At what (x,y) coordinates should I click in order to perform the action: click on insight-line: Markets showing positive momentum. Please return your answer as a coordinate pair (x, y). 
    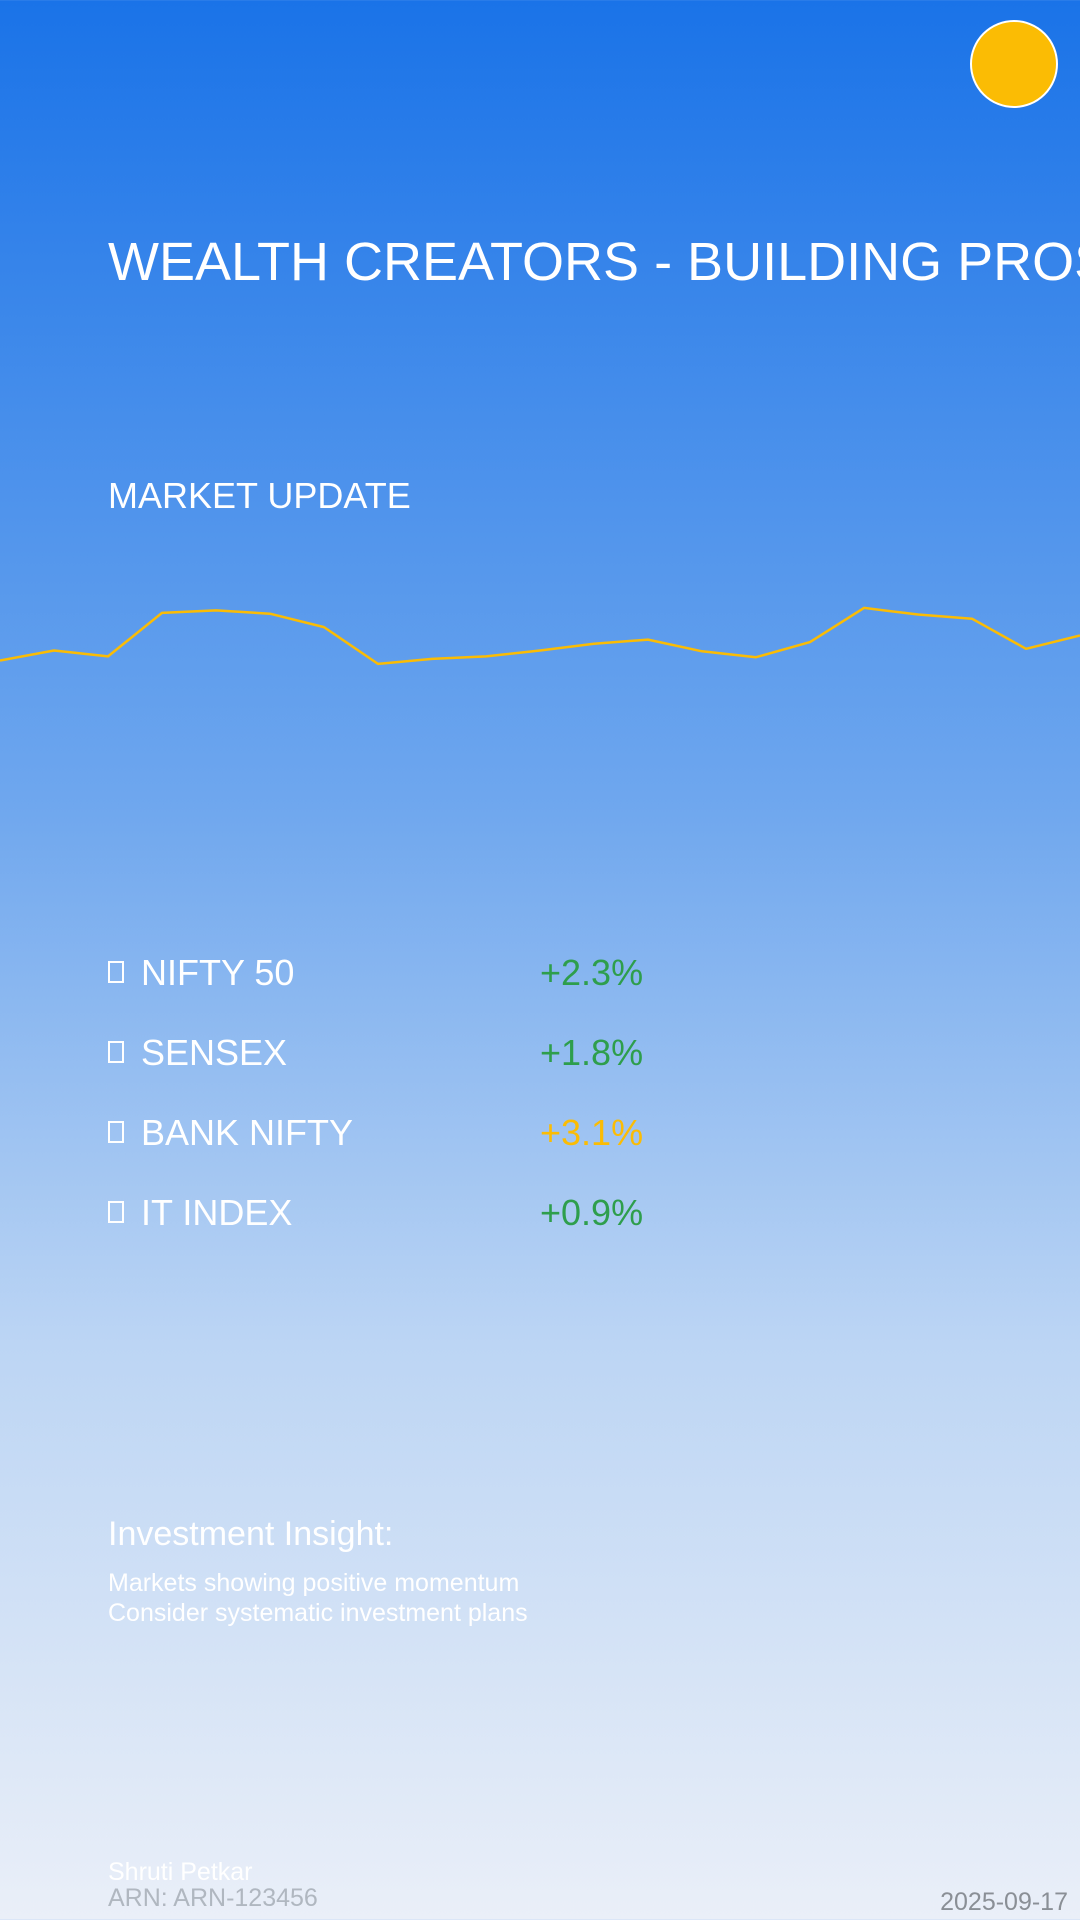
    Looking at the image, I should click on (314, 1583).